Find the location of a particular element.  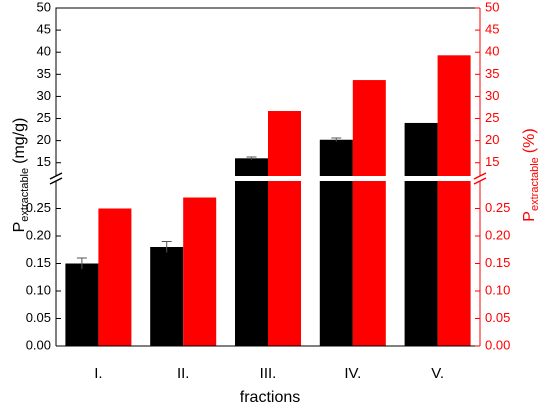

y2-tick-label: 0.05 is located at coordinates (497, 317).